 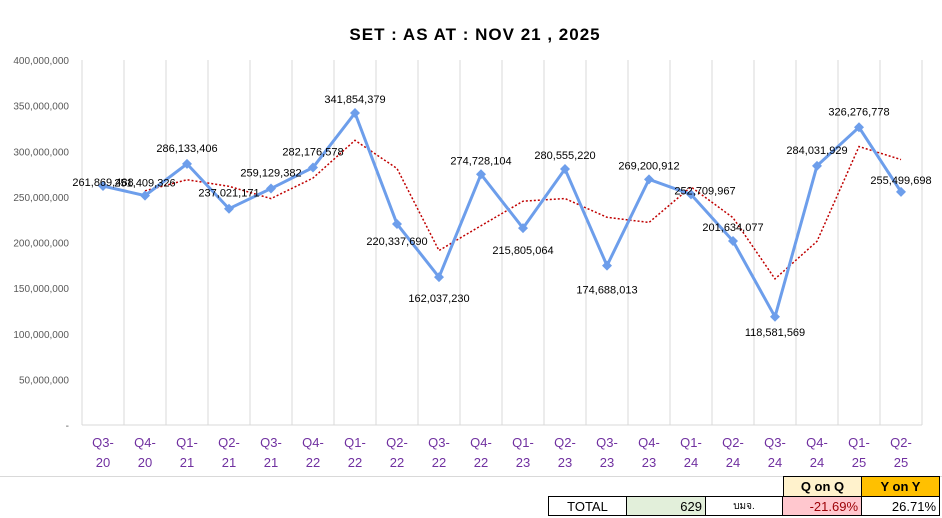 What do you see at coordinates (606, 291) in the screenshot?
I see `data-label: 174,688,013` at bounding box center [606, 291].